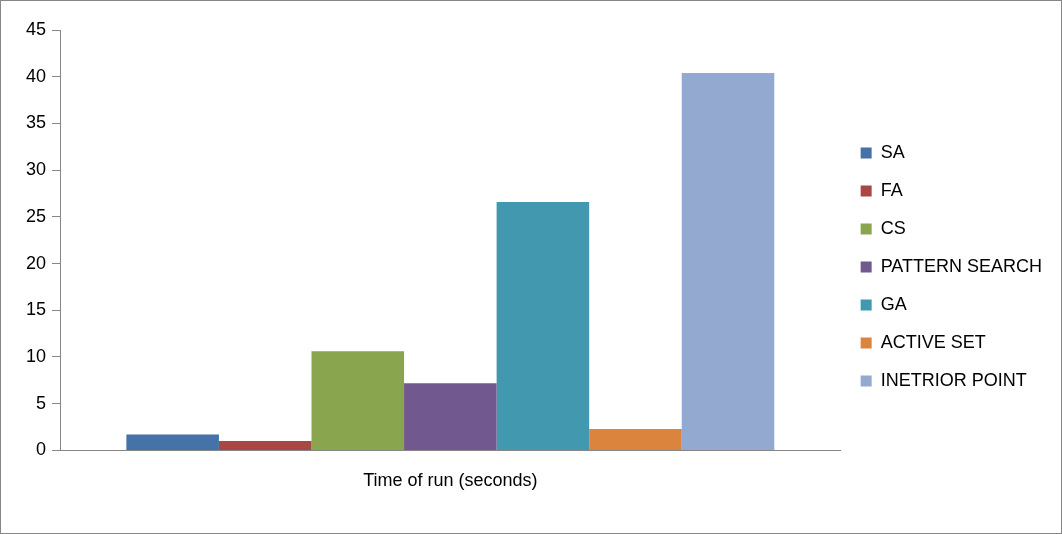 This screenshot has width=1062, height=534. Describe the element at coordinates (41, 449) in the screenshot. I see `y-tick-label: 0` at that location.